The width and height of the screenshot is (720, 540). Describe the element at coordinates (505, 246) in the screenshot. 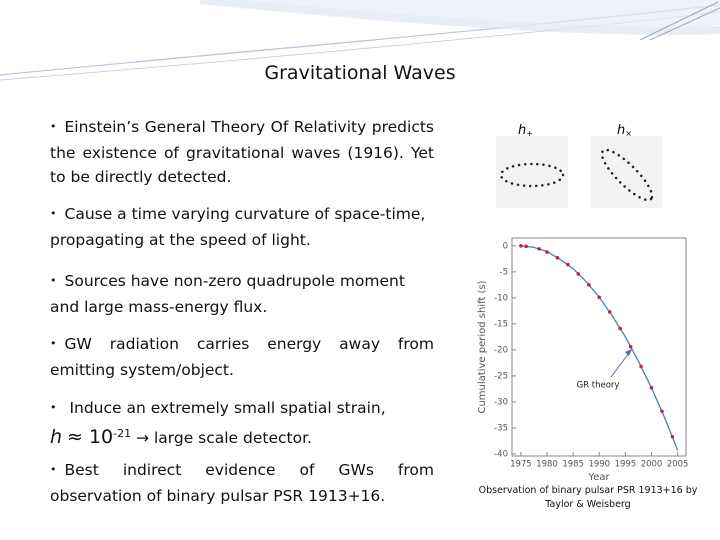

I see `y-tick-label: 0` at that location.